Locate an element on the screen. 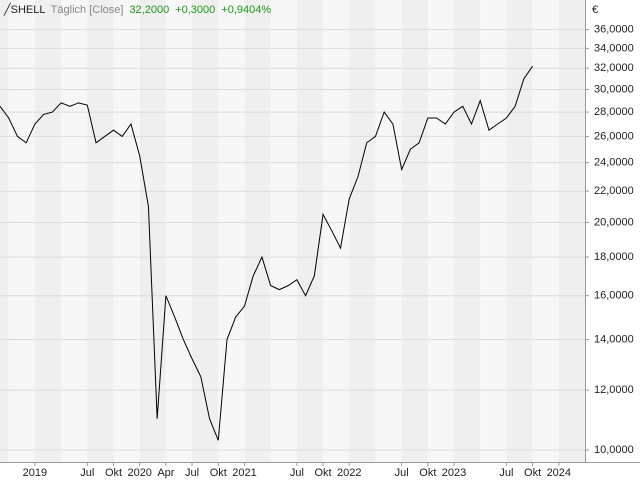  y-tick-label: 18,0000 is located at coordinates (614, 257).